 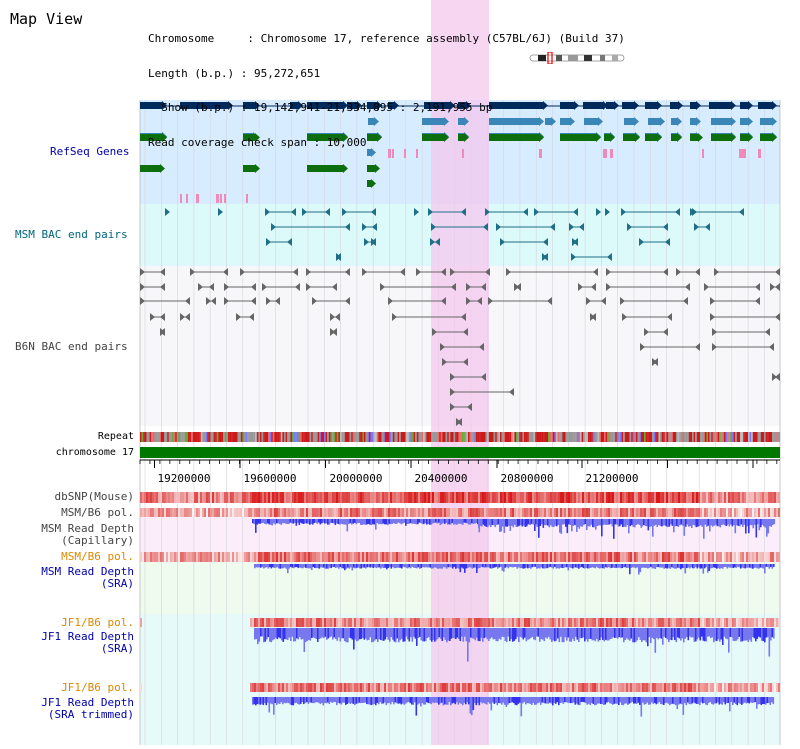 I want to click on track-label-repeat: Repeat, so click(x=115, y=436).